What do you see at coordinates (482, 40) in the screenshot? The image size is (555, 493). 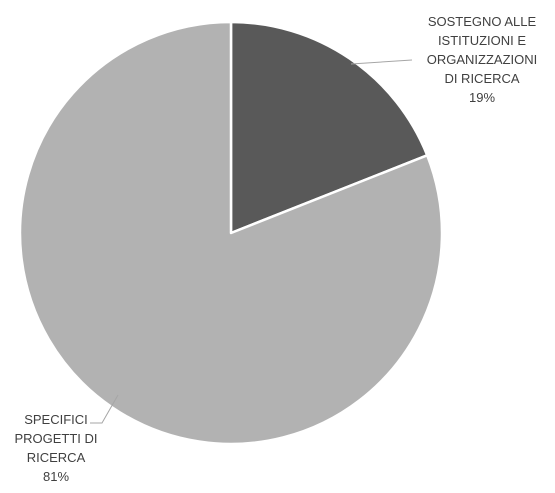 I see `slice-label-line: ISTITUZIONI E` at bounding box center [482, 40].